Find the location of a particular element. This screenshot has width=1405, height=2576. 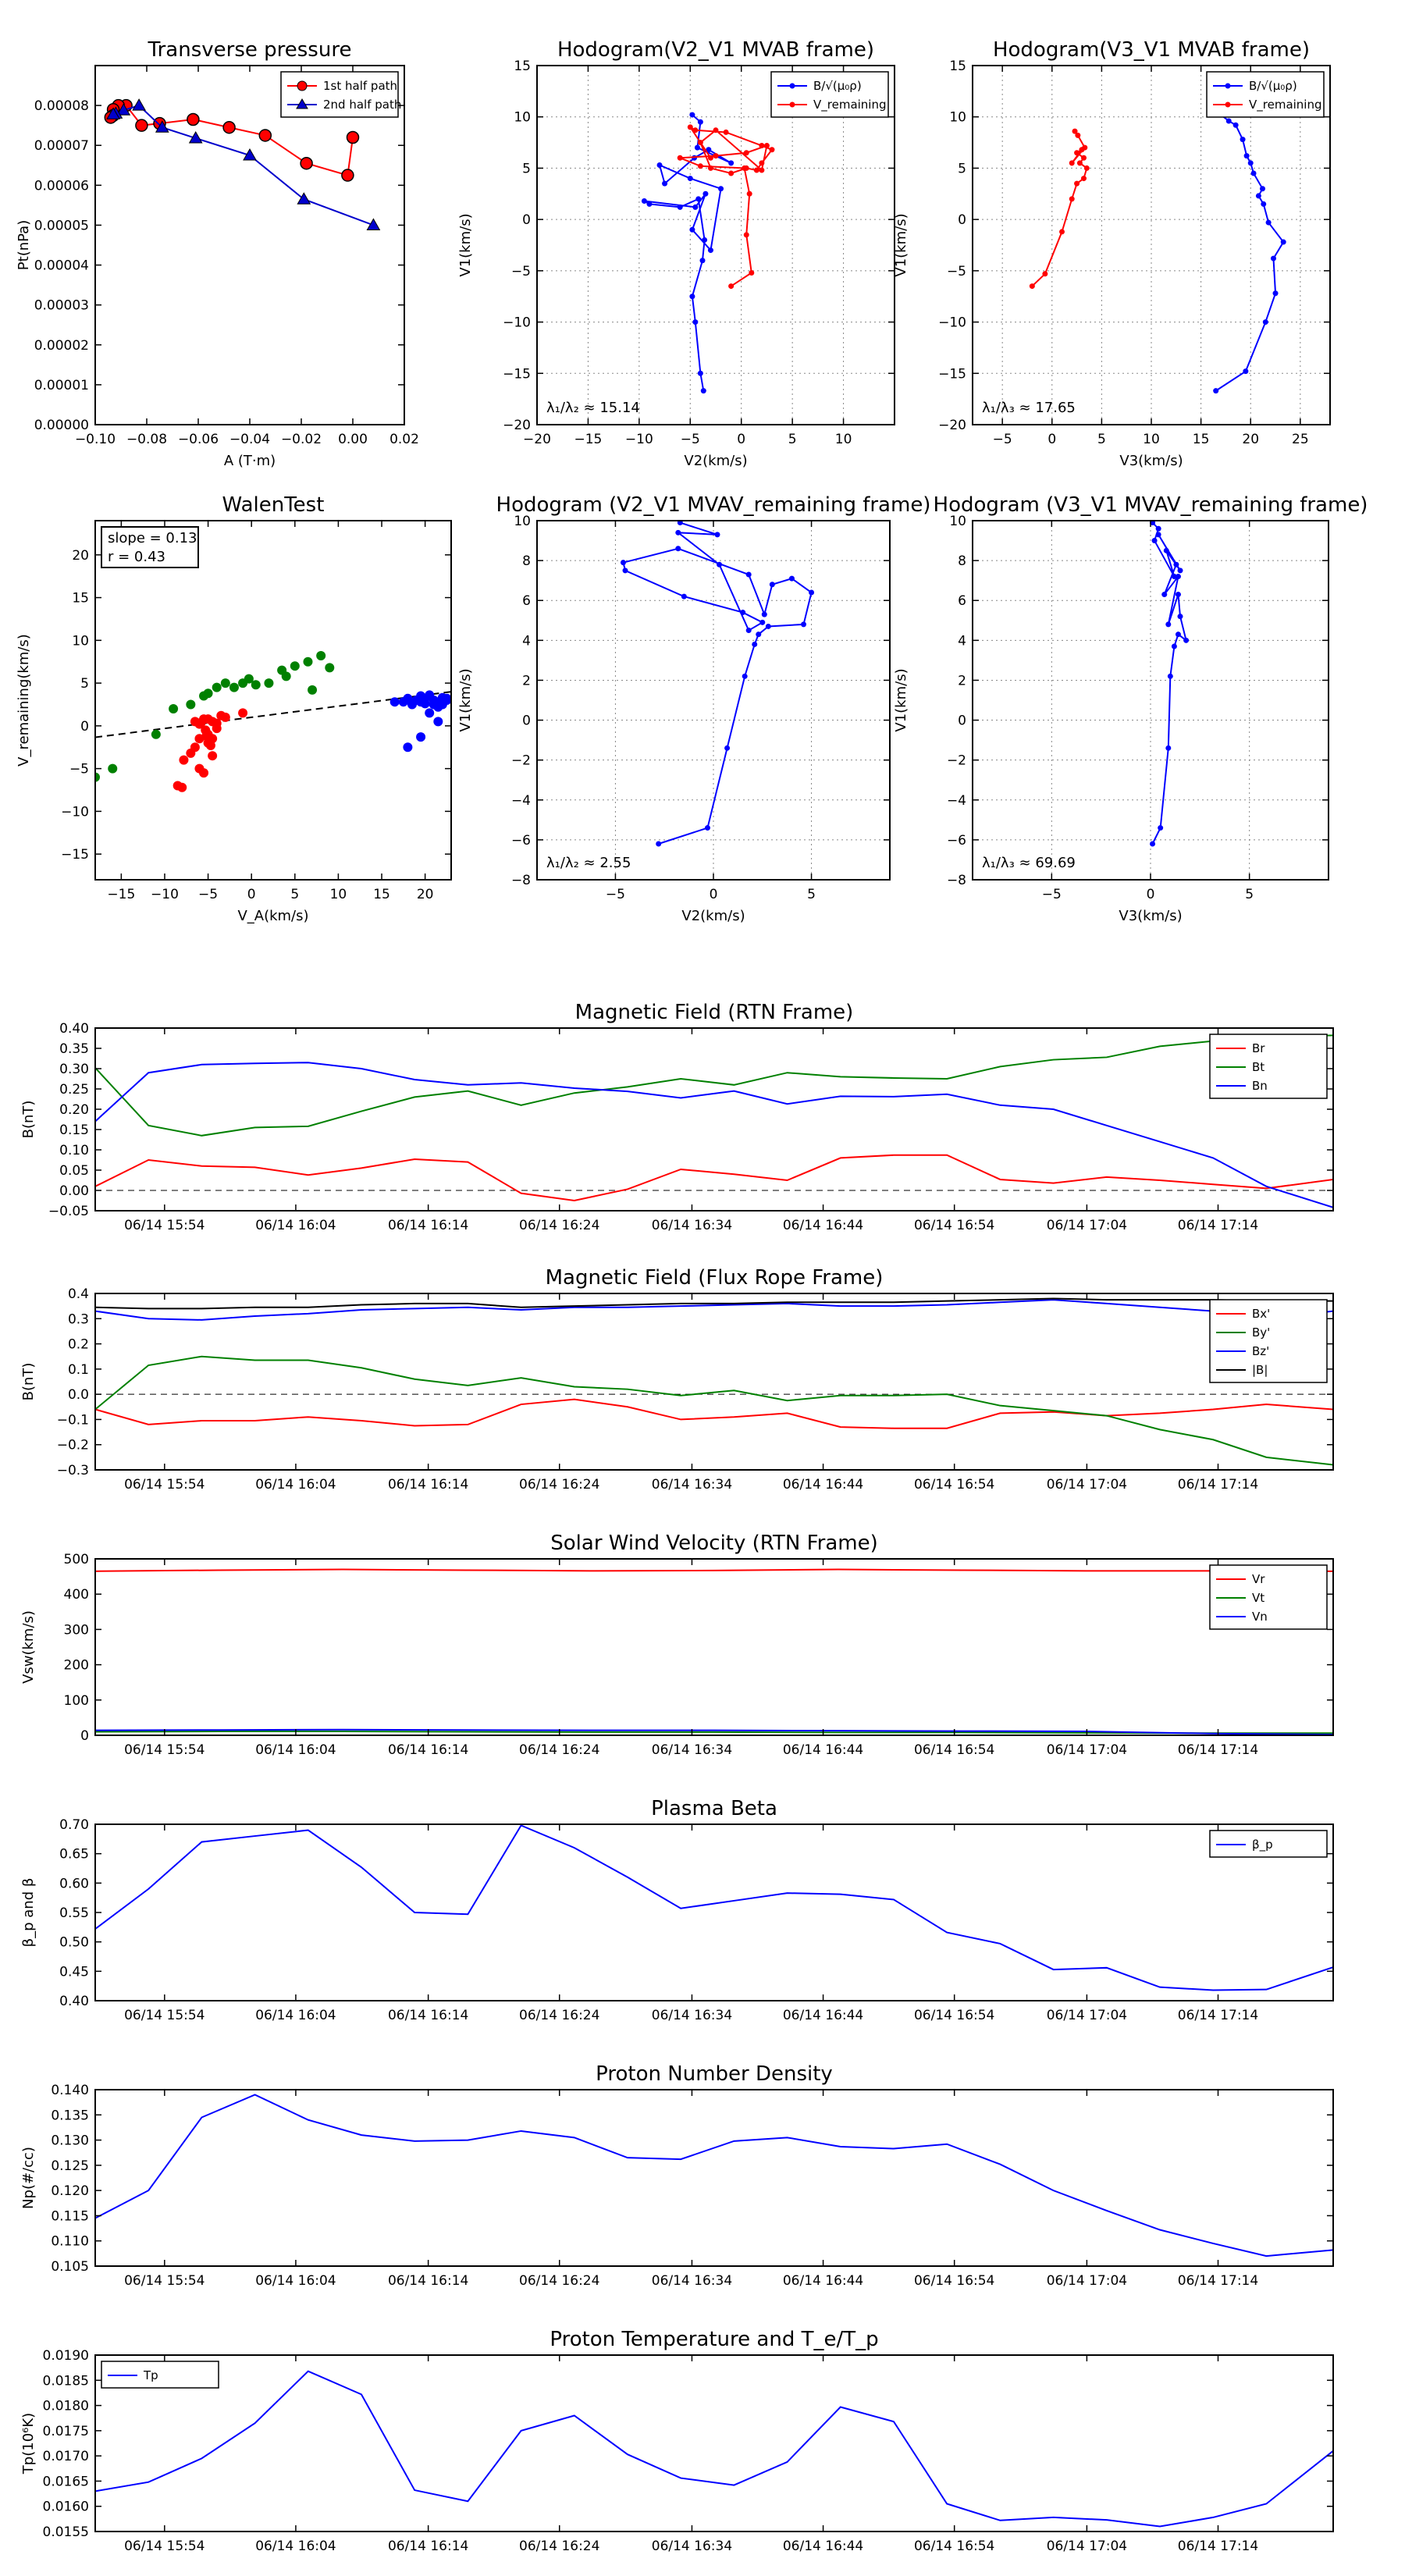

y-tick-label: 0.0 is located at coordinates (78, 1395).